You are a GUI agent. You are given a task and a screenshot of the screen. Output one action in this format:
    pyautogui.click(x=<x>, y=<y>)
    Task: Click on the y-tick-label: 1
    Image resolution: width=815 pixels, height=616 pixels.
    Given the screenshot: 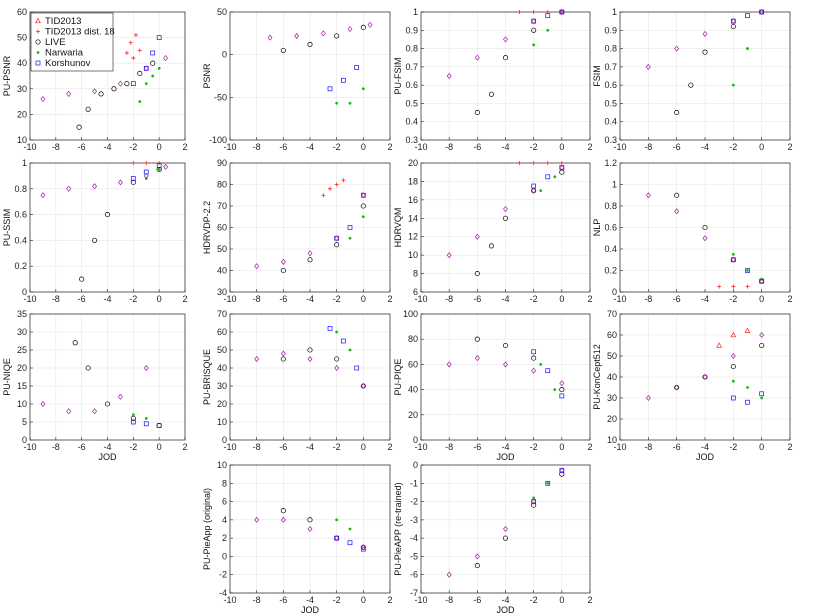 What is the action you would take?
    pyautogui.click(x=614, y=185)
    